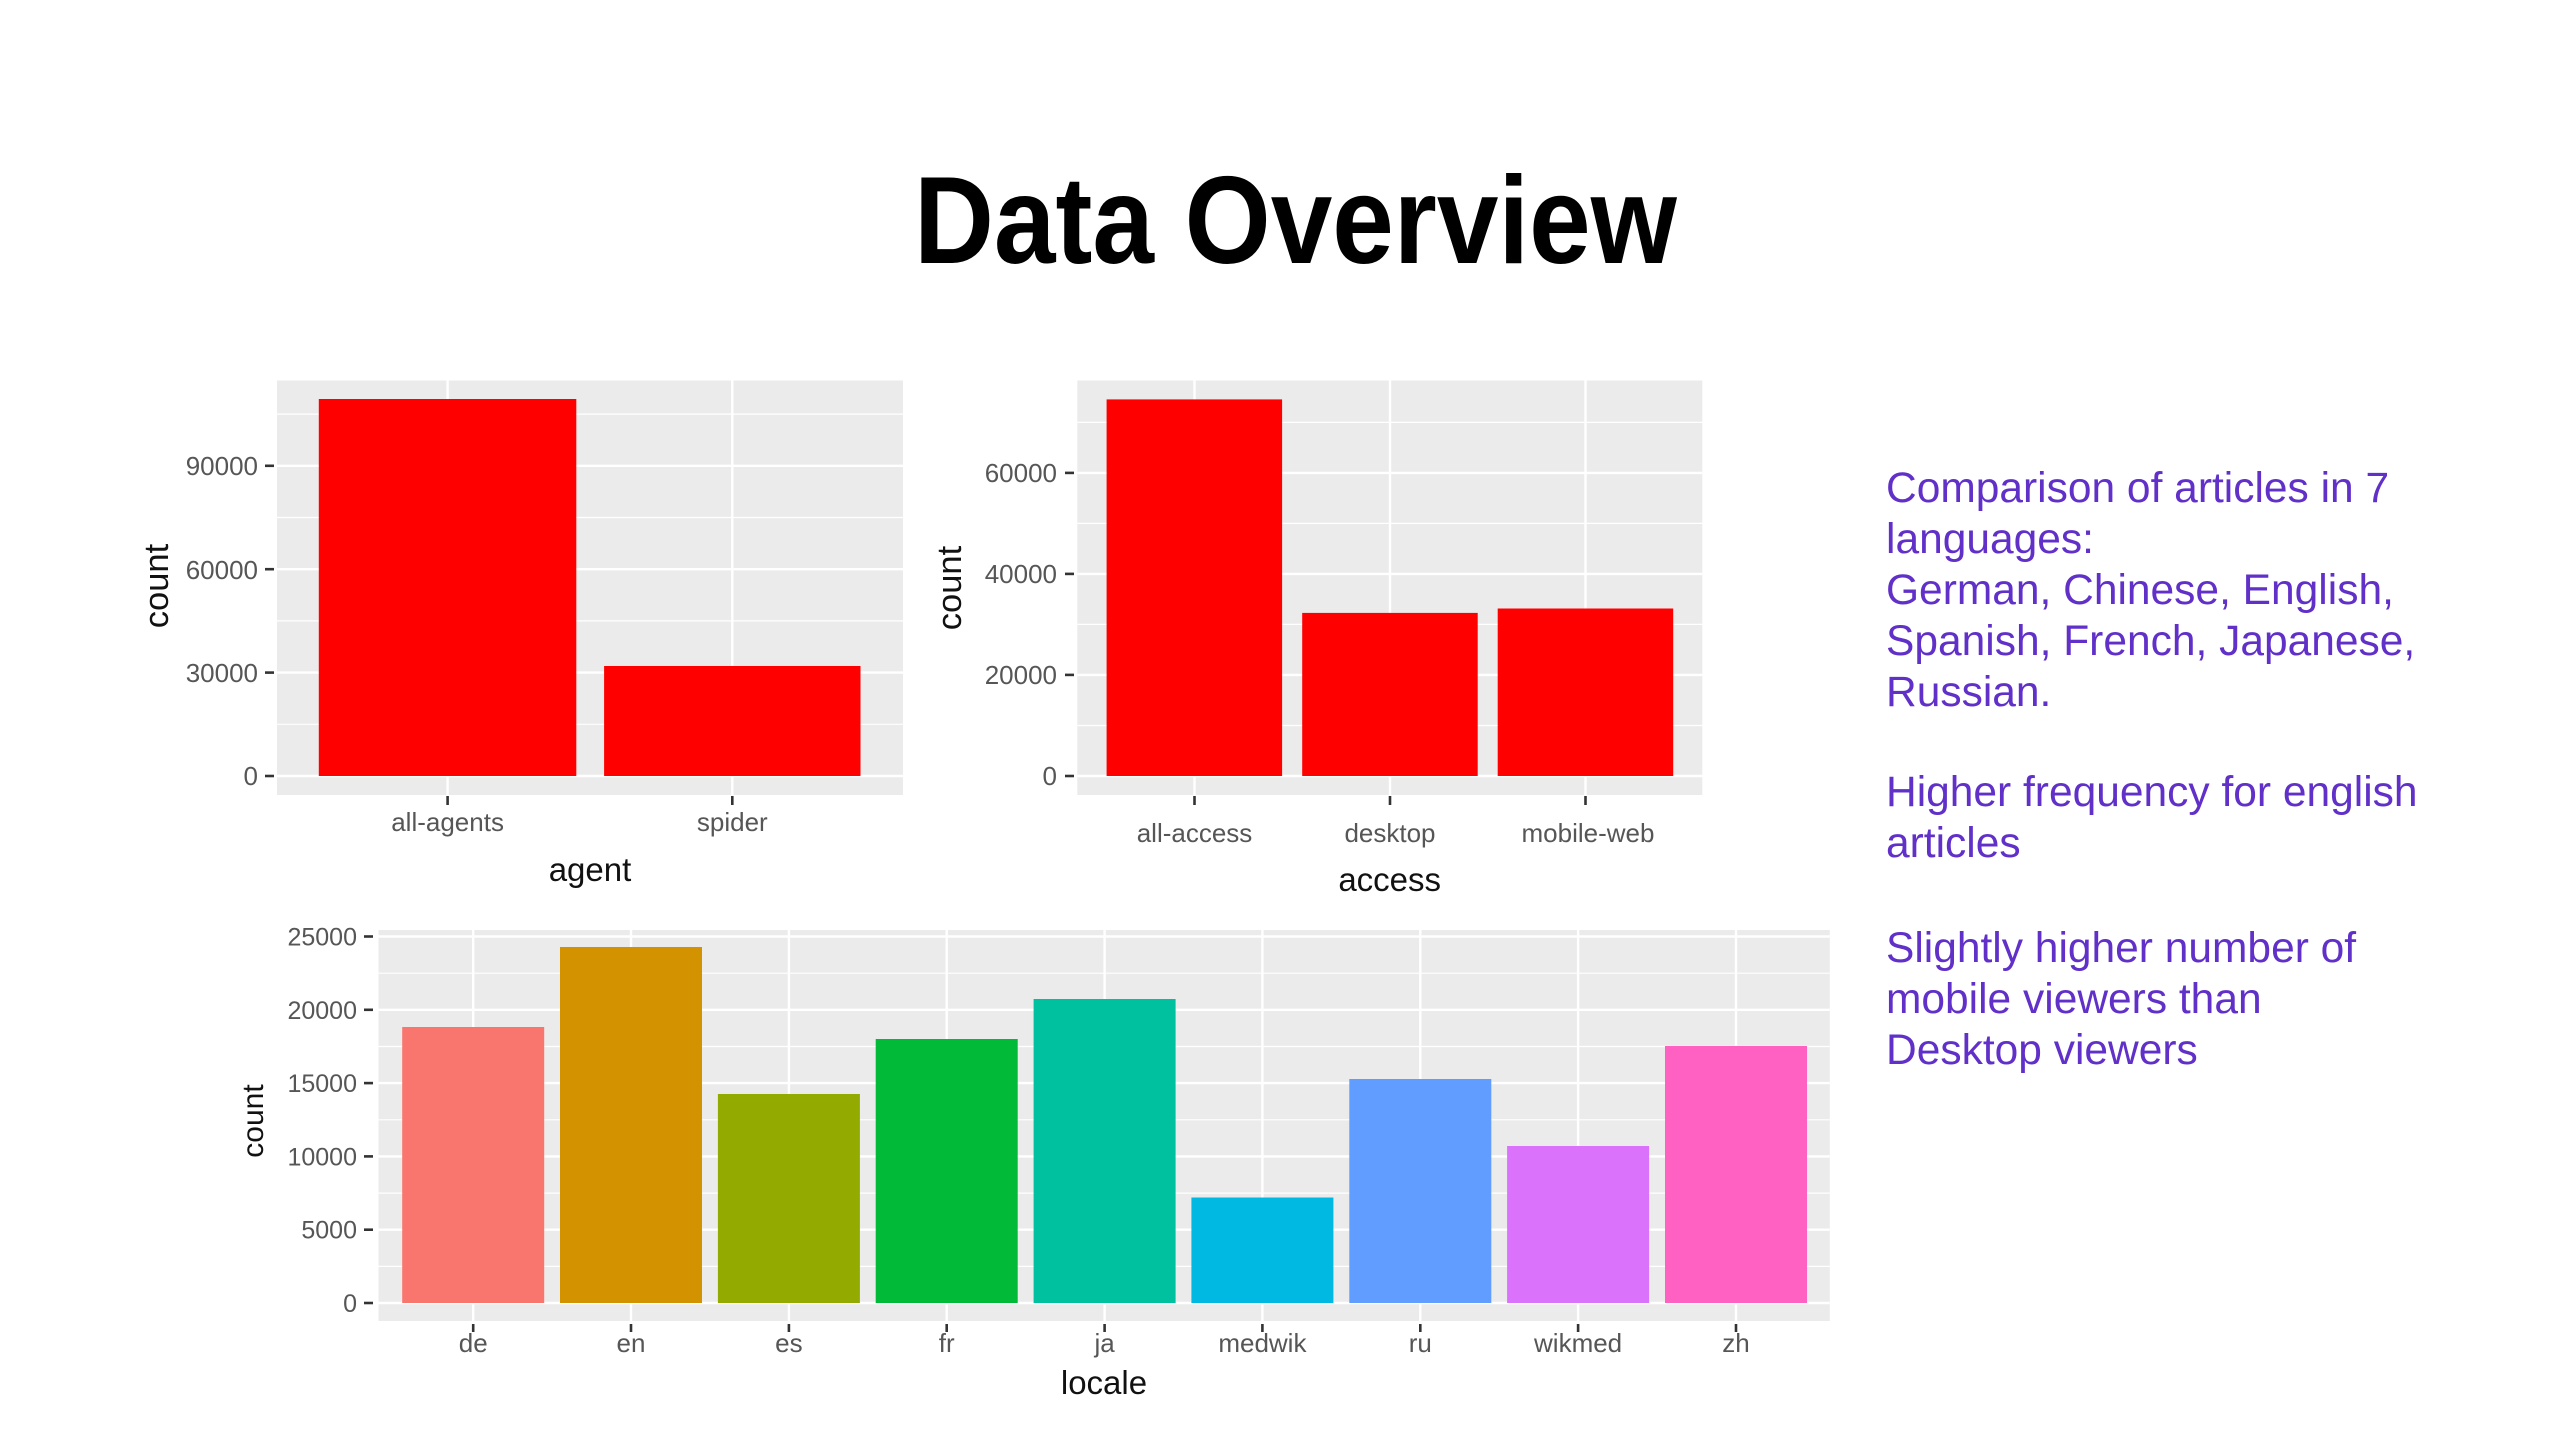  Describe the element at coordinates (1195, 833) in the screenshot. I see `svg-text: all-access` at that location.